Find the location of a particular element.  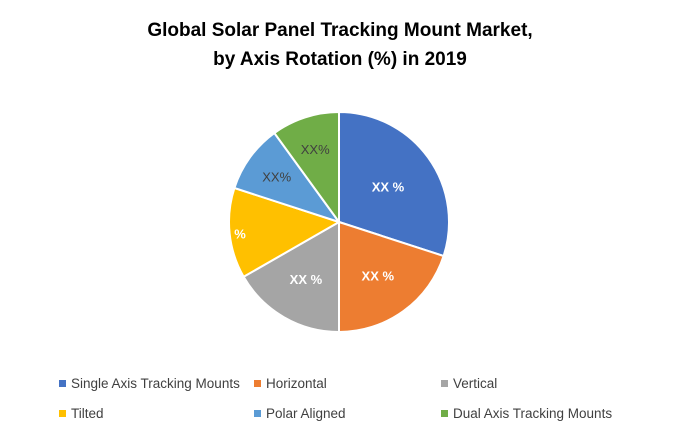

legend-item: Single Axis Tracking Mounts is located at coordinates (149, 383).